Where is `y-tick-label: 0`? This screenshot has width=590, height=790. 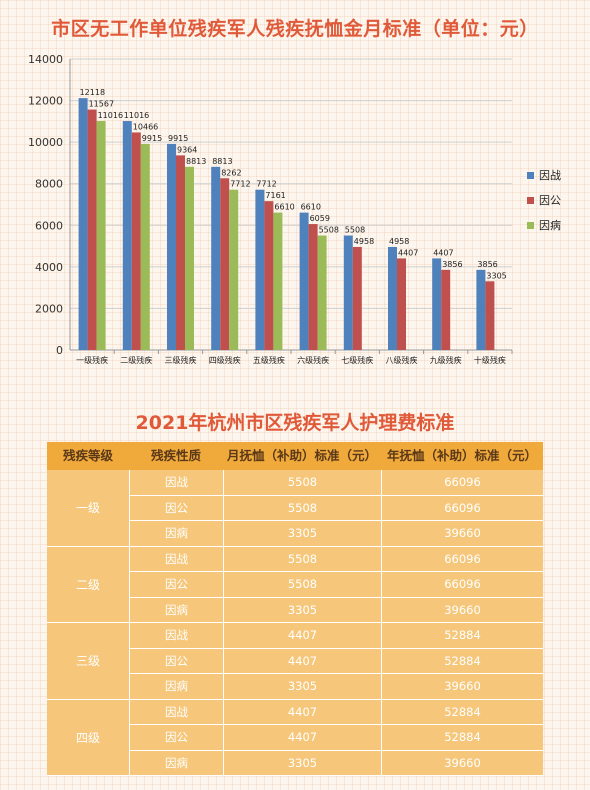
y-tick-label: 0 is located at coordinates (59, 350).